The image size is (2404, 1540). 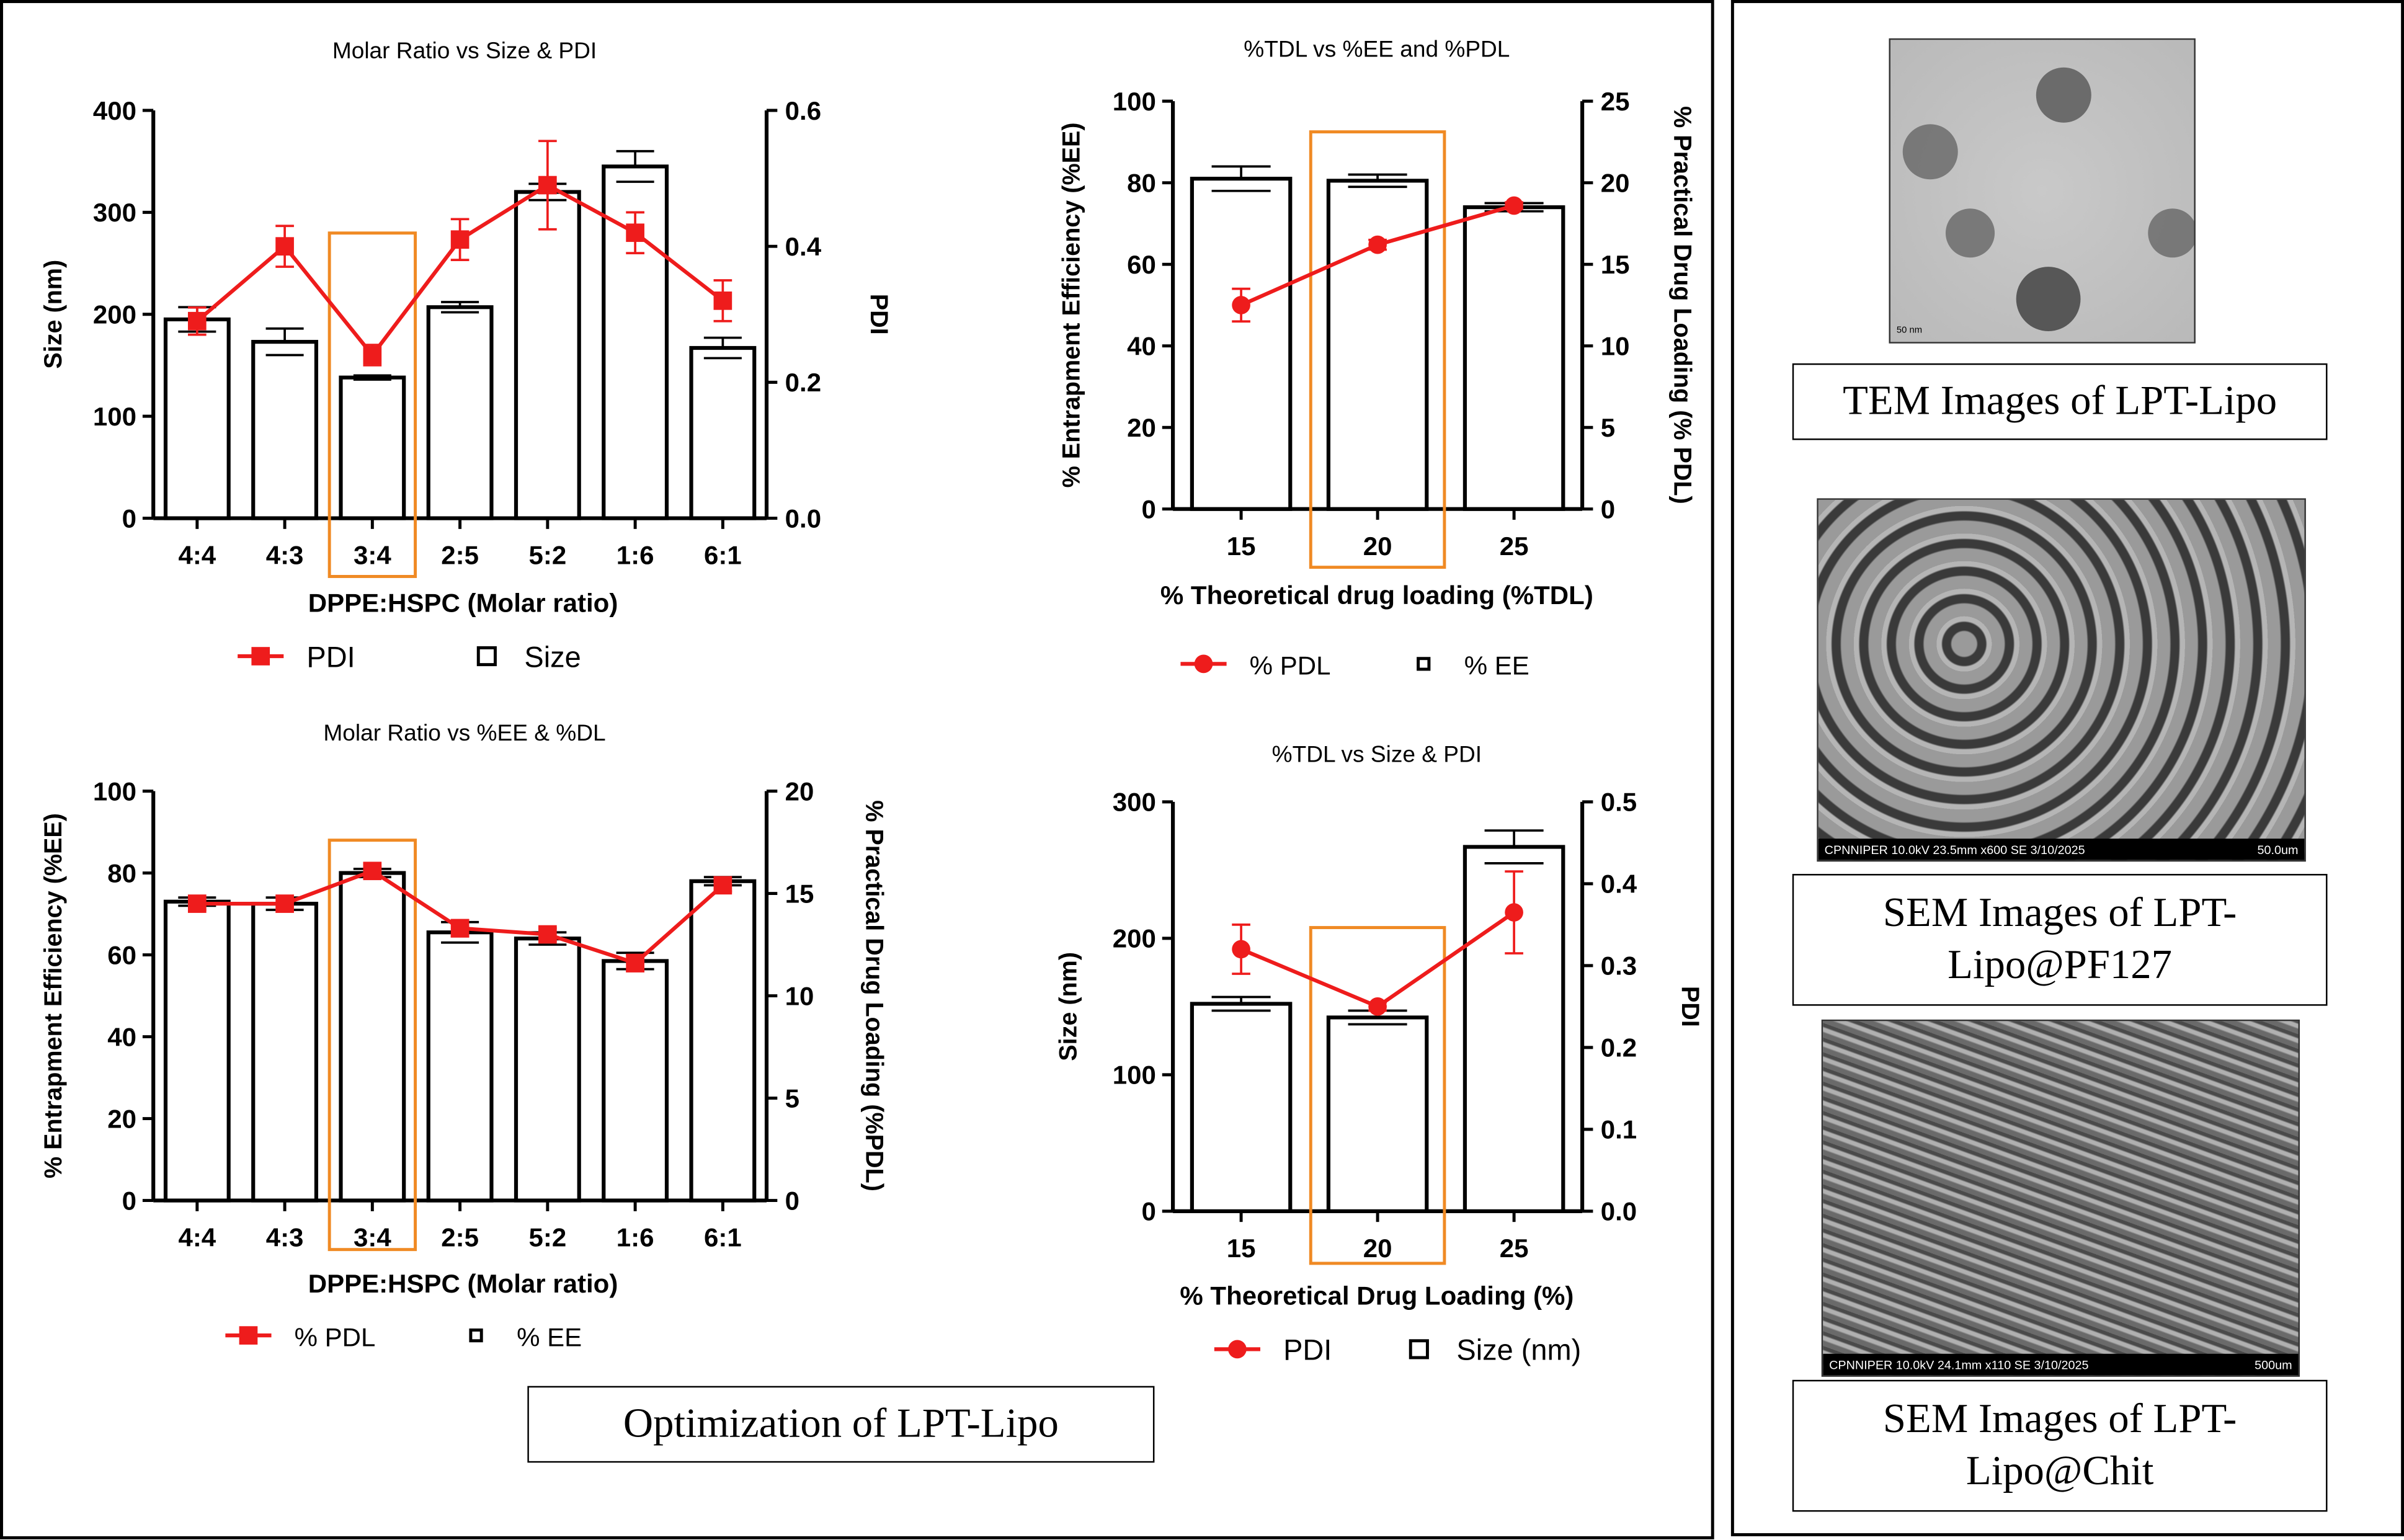 What do you see at coordinates (1377, 1296) in the screenshot?
I see `x-axis-label: % Theoretical Drug Loading (%)` at bounding box center [1377, 1296].